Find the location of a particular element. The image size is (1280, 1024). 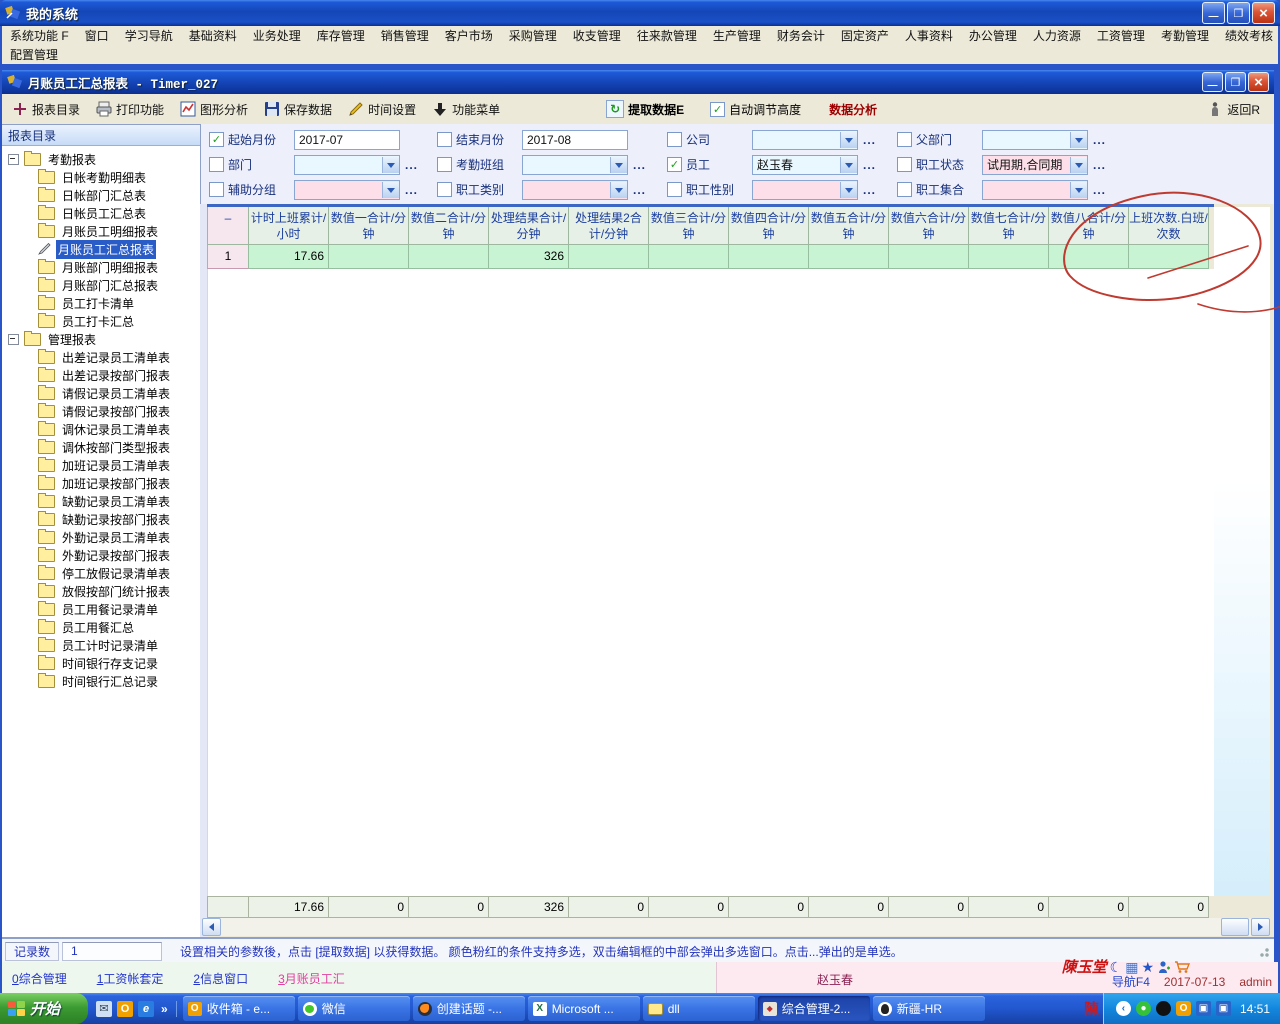

menu-item: 人事资料 is located at coordinates (928, 36).